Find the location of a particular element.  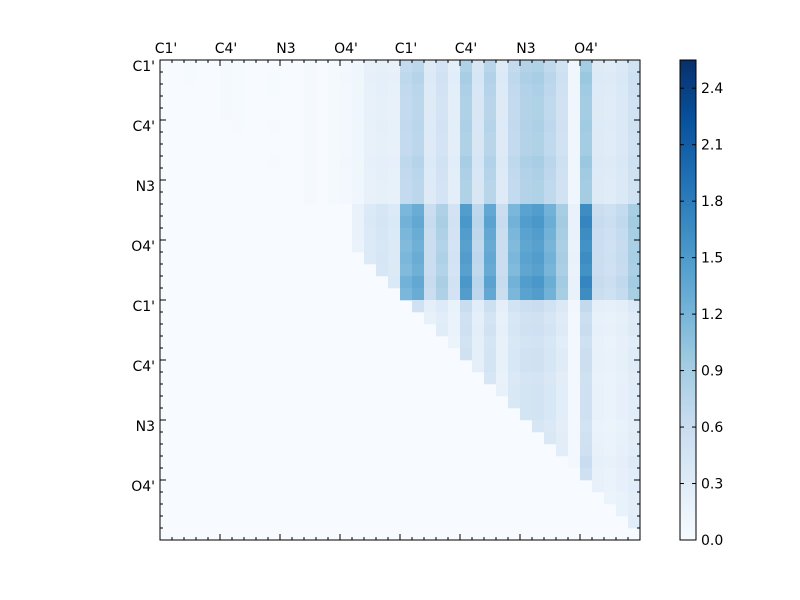

colorbar-tick-label: 1.5 is located at coordinates (712, 259).